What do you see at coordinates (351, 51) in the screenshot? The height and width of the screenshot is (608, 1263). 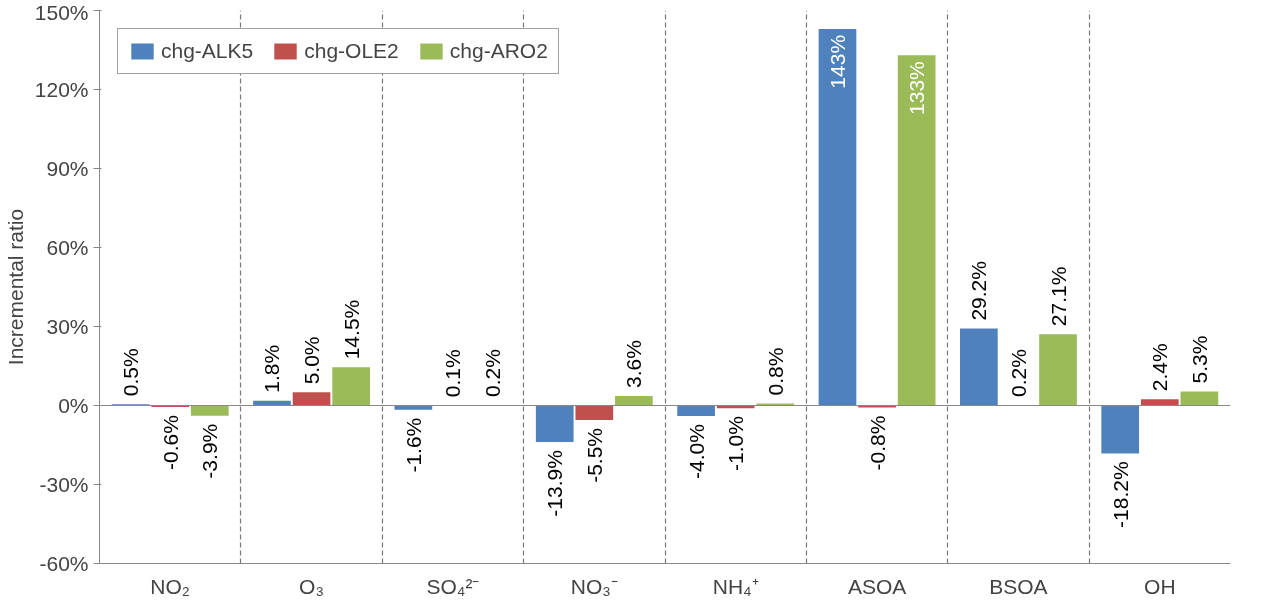 I see `legend-label: chg-OLE2` at bounding box center [351, 51].